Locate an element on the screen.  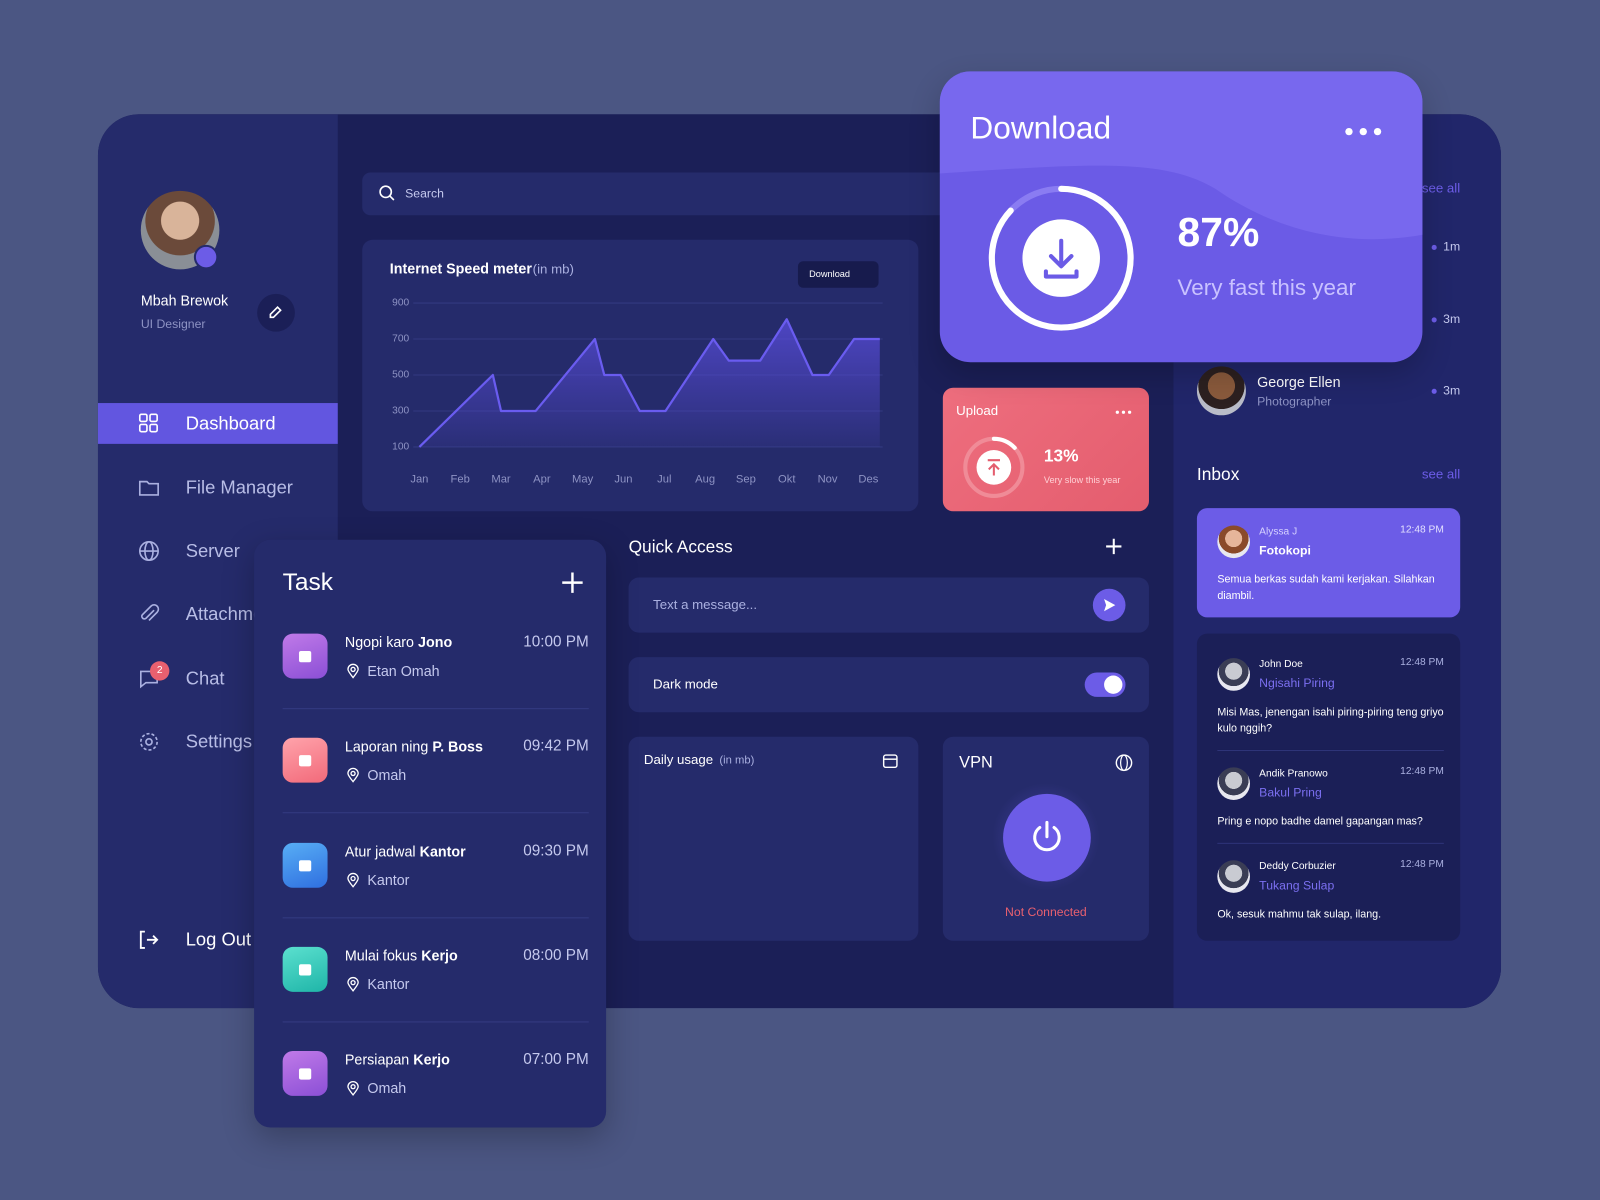
task-title-text: Laporan ning P. Boss is located at coordinates (413, 746).